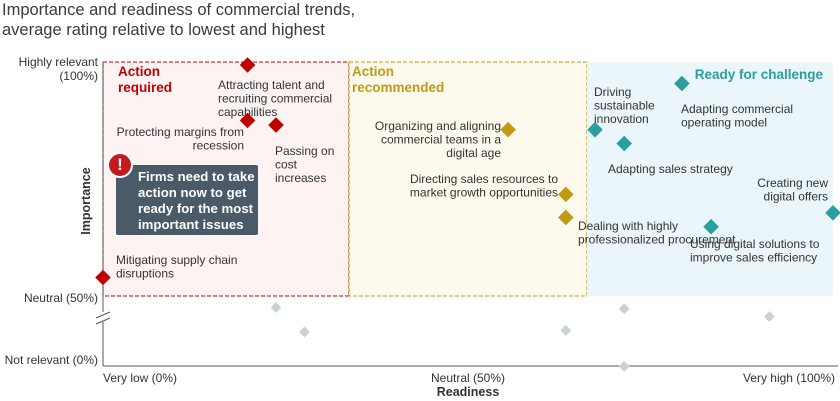 This screenshot has width=840, height=401. I want to click on x-tick-label: Very high (100%), so click(789, 378).